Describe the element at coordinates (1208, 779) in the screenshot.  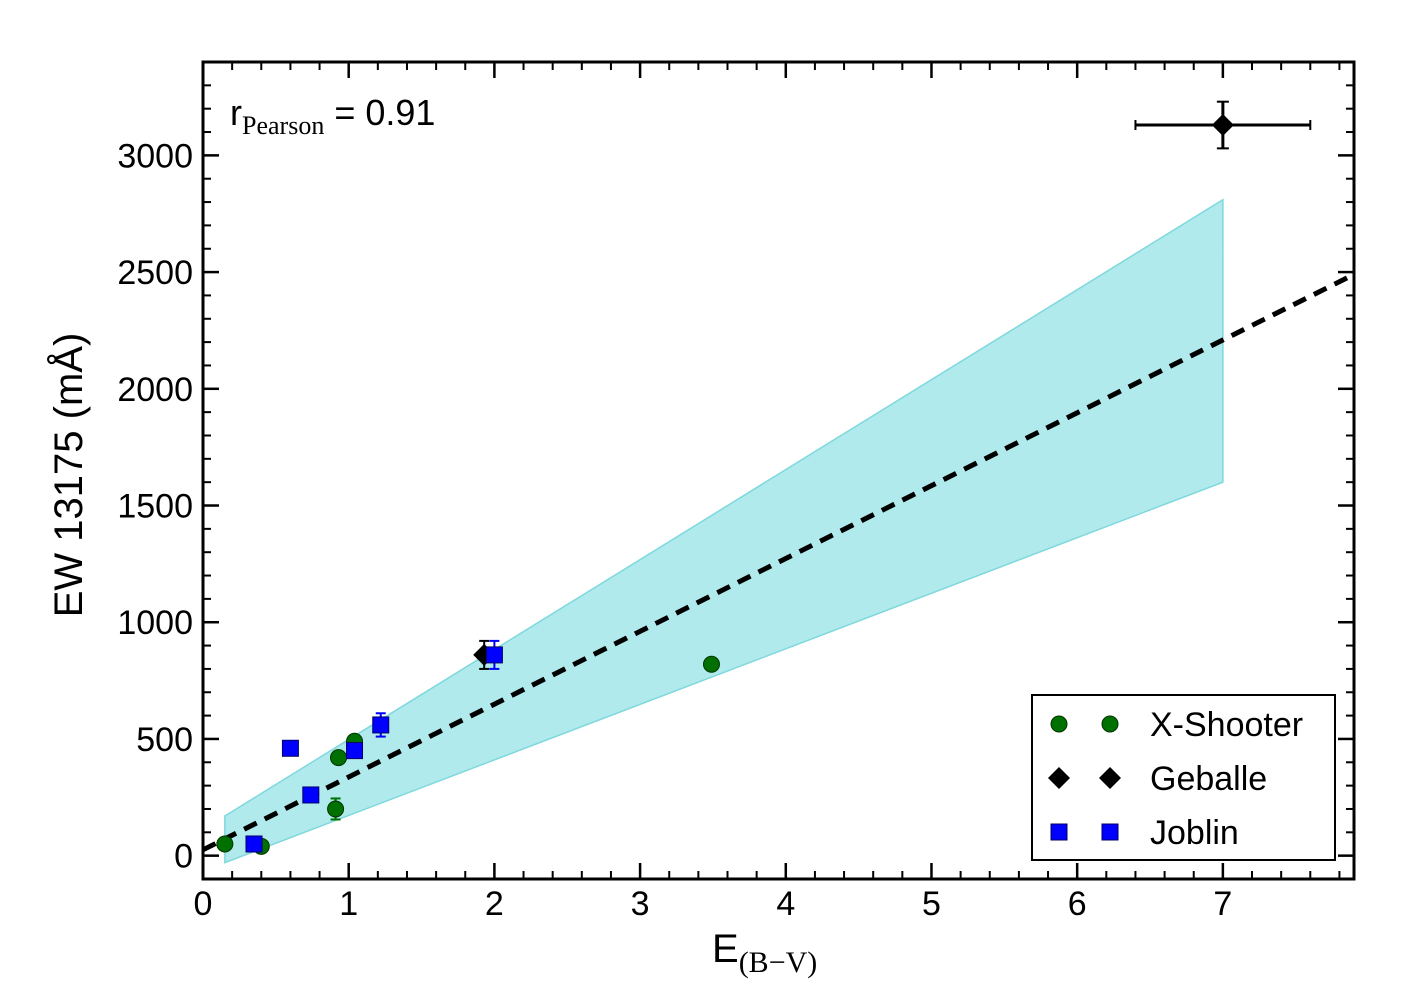
I see `legend-label-geballe: Geballe` at that location.